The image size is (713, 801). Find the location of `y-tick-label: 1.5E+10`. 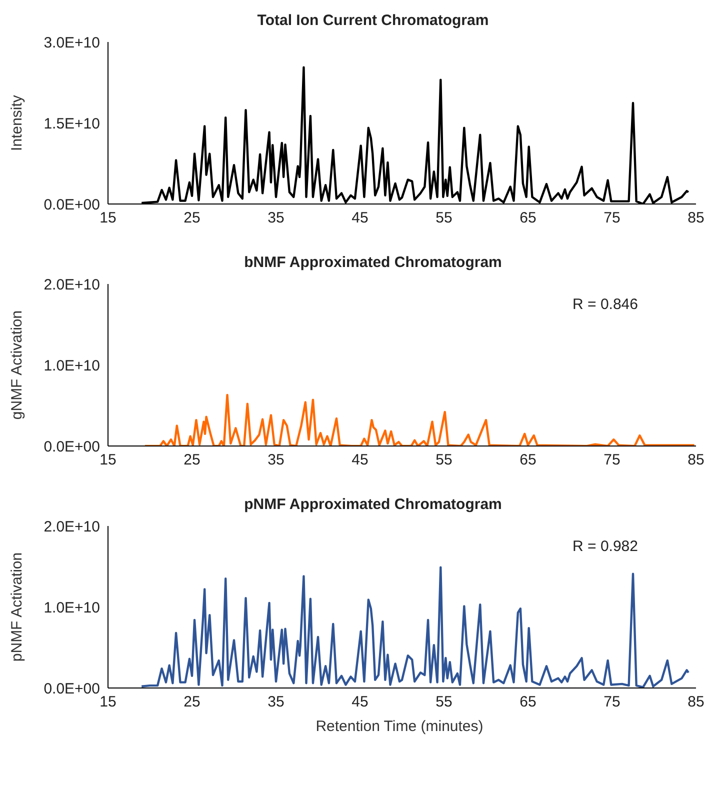

y-tick-label: 1.5E+10 is located at coordinates (72, 123).